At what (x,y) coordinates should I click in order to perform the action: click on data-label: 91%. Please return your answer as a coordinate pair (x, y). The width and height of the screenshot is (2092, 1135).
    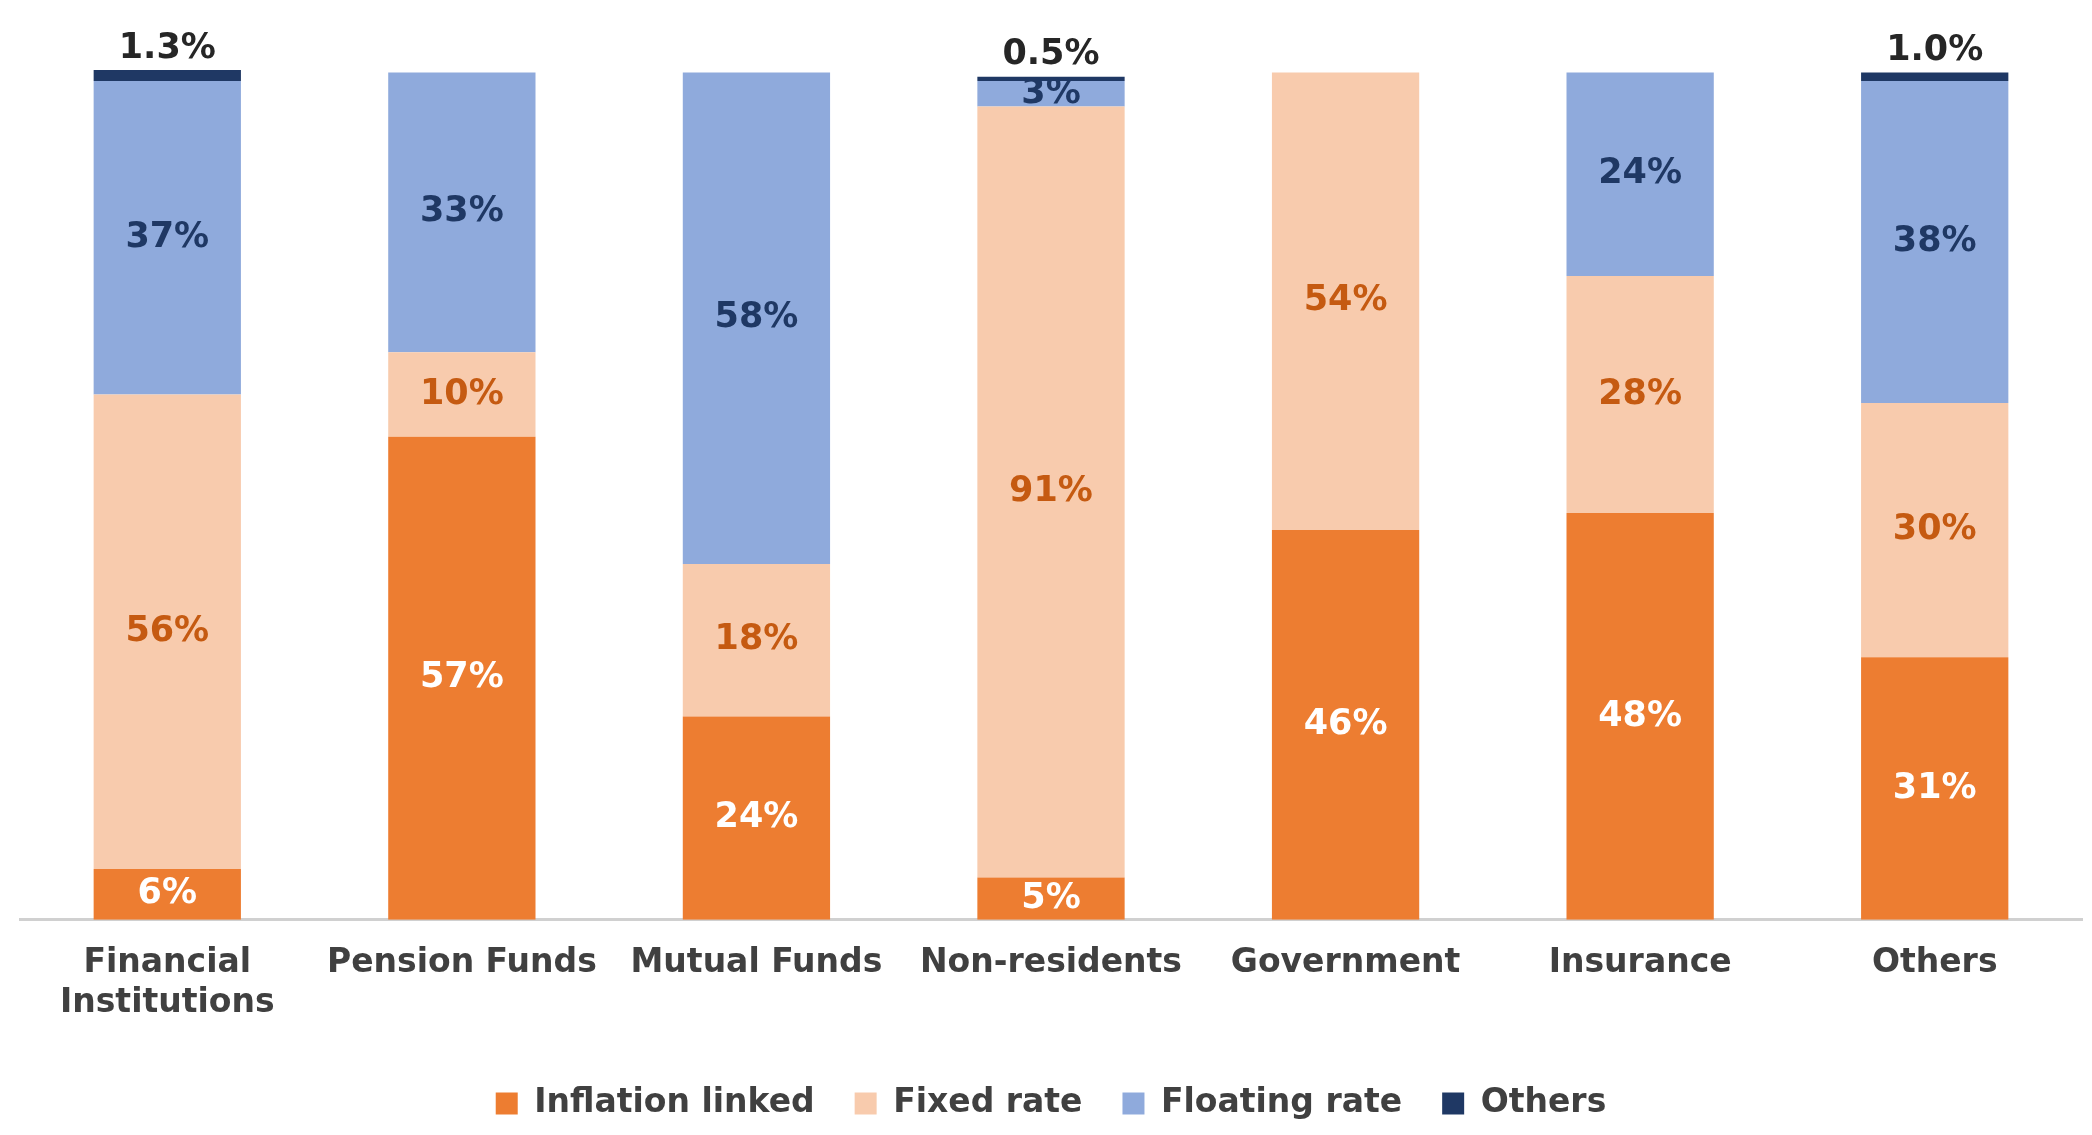
    Looking at the image, I should click on (1051, 489).